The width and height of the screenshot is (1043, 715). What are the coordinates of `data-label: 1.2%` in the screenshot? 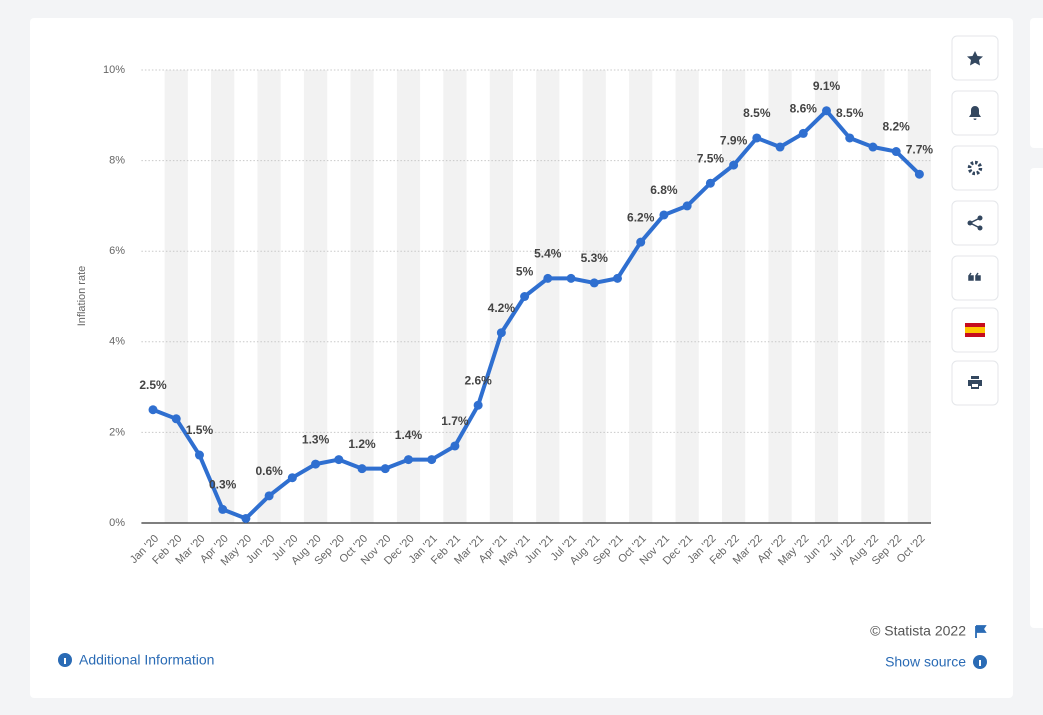 It's located at (362, 444).